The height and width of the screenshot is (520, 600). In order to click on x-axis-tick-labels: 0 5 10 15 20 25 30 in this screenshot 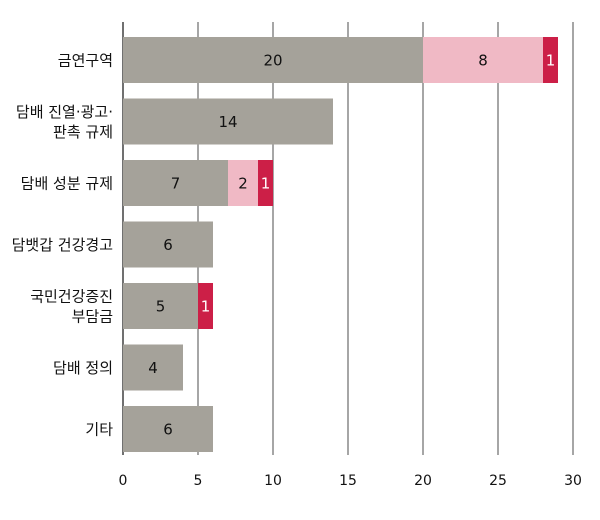, I will do `click(350, 481)`.